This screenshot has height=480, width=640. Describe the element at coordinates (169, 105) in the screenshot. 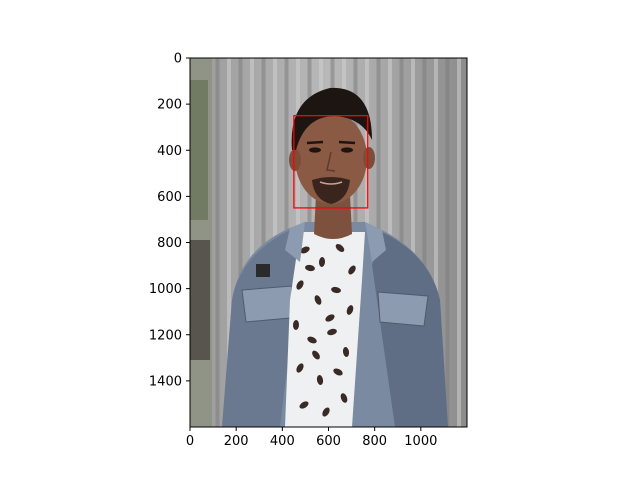

I see `y-tick-label: 200` at that location.